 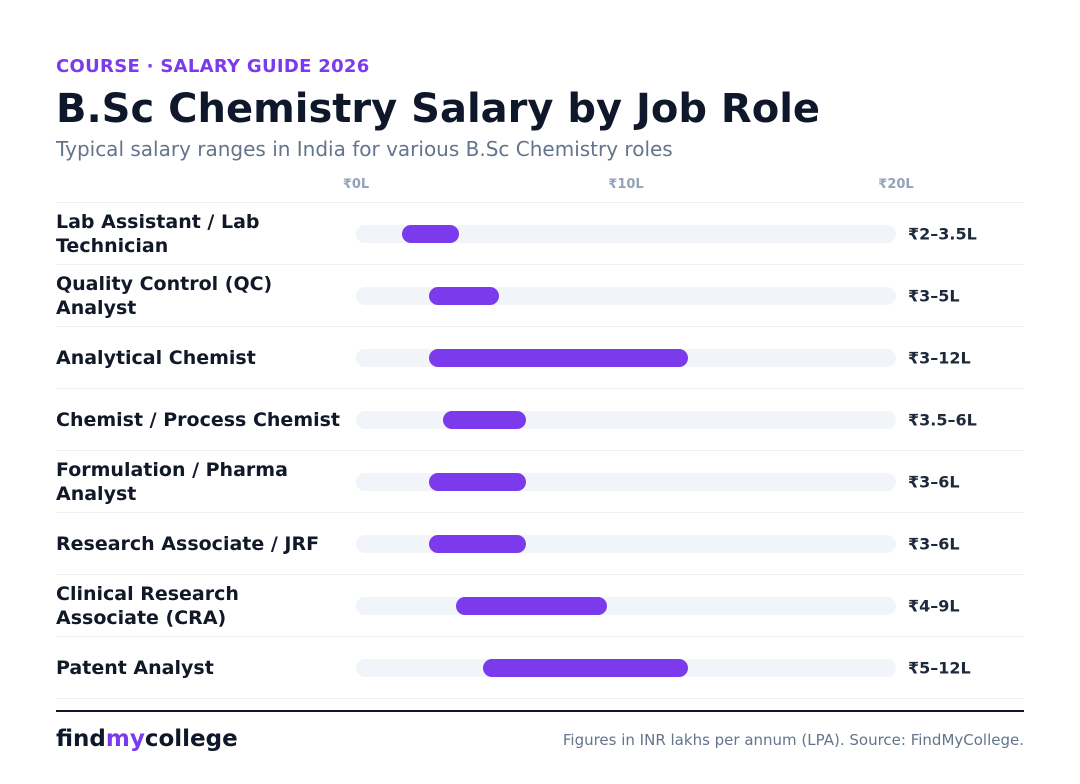 I want to click on salary-row: Analytical Chemist ₹3–12L, so click(x=540, y=358).